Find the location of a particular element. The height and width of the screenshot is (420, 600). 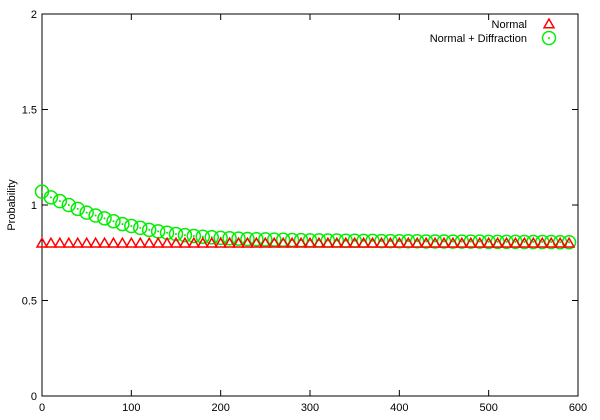

x-tick-label: 500 is located at coordinates (488, 408).